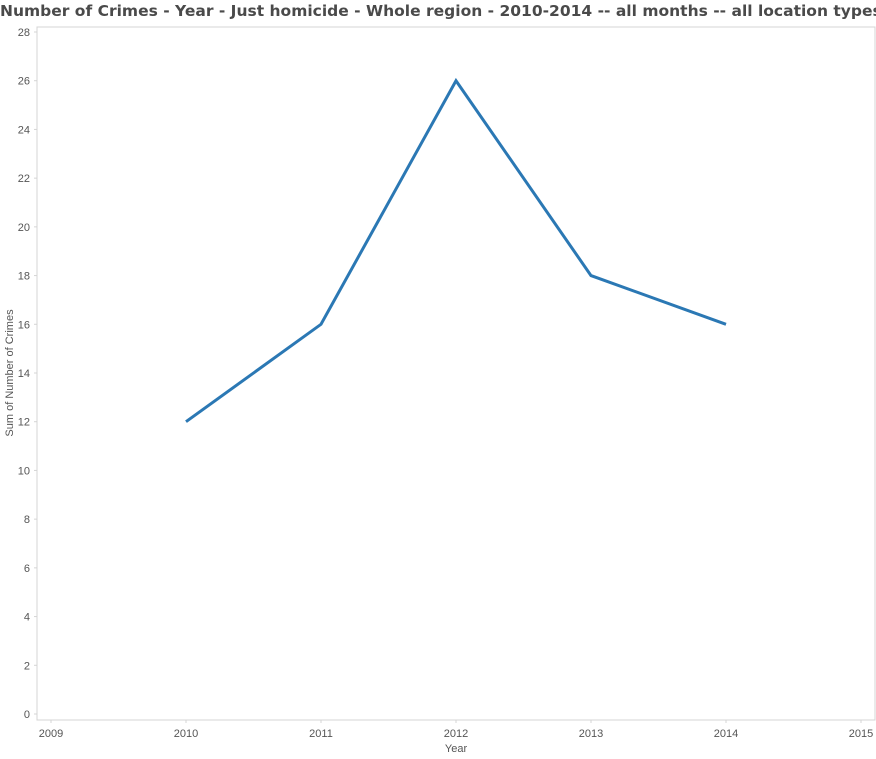 The width and height of the screenshot is (876, 759). Describe the element at coordinates (27, 569) in the screenshot. I see `y-tick-label: 6` at that location.